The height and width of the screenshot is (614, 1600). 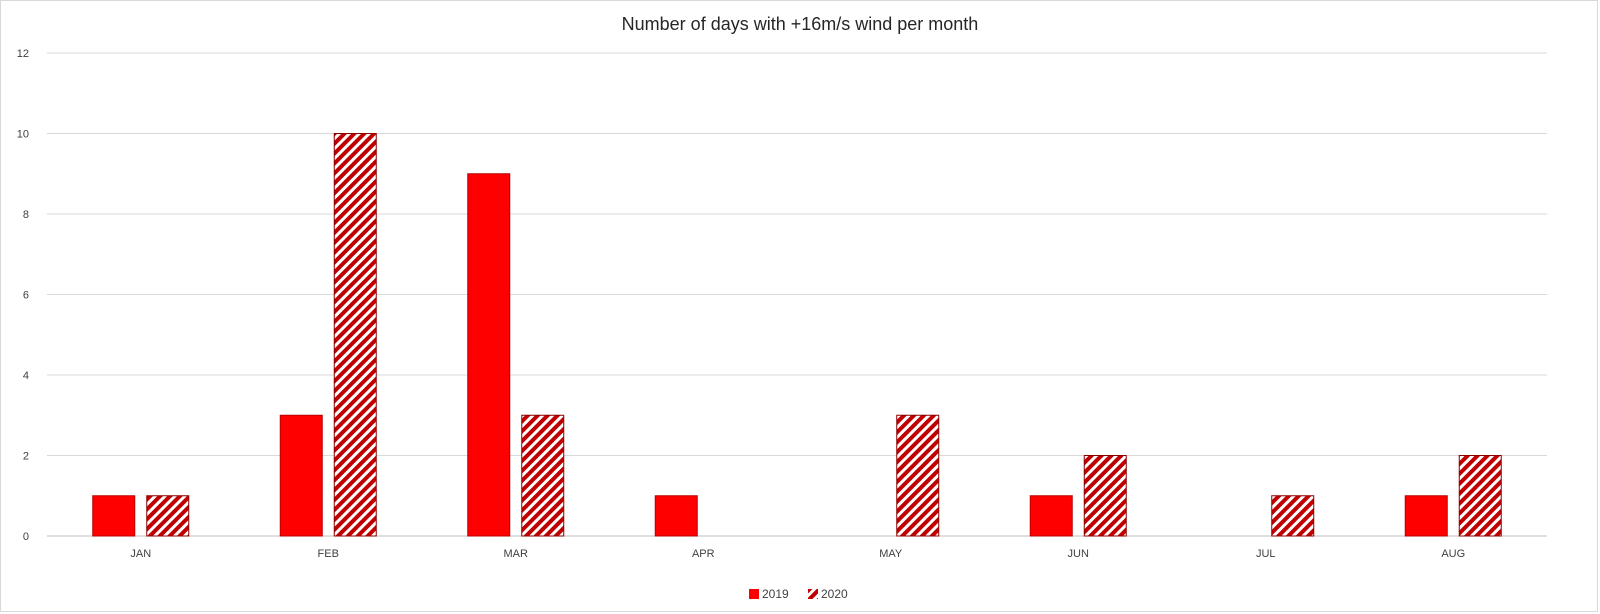 What do you see at coordinates (918, 475) in the screenshot?
I see `bar-2020-may` at bounding box center [918, 475].